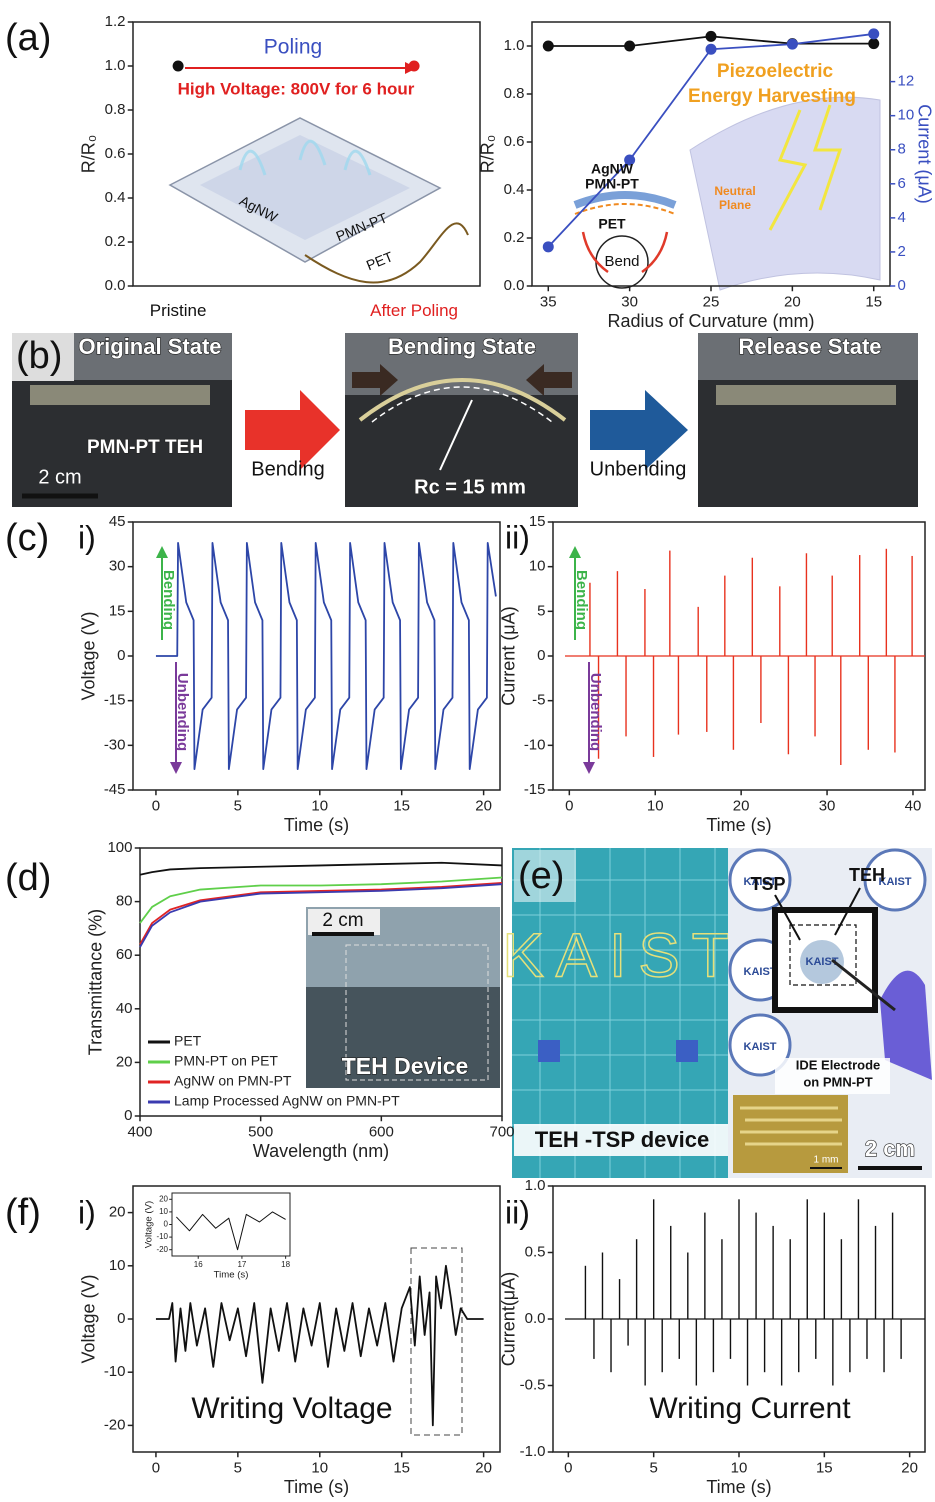  I want to click on x-category-label: After Poling, so click(414, 310).